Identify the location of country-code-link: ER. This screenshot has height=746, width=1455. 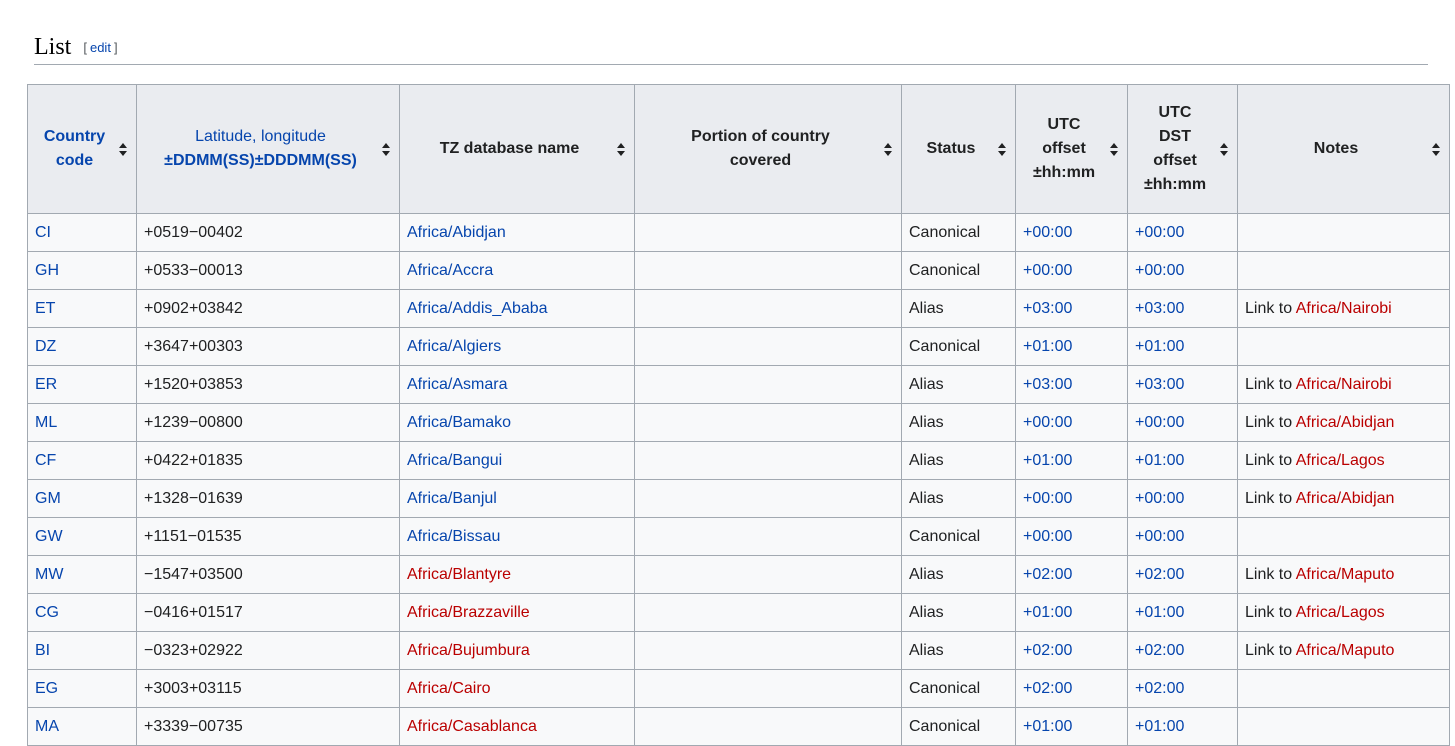
(46, 384).